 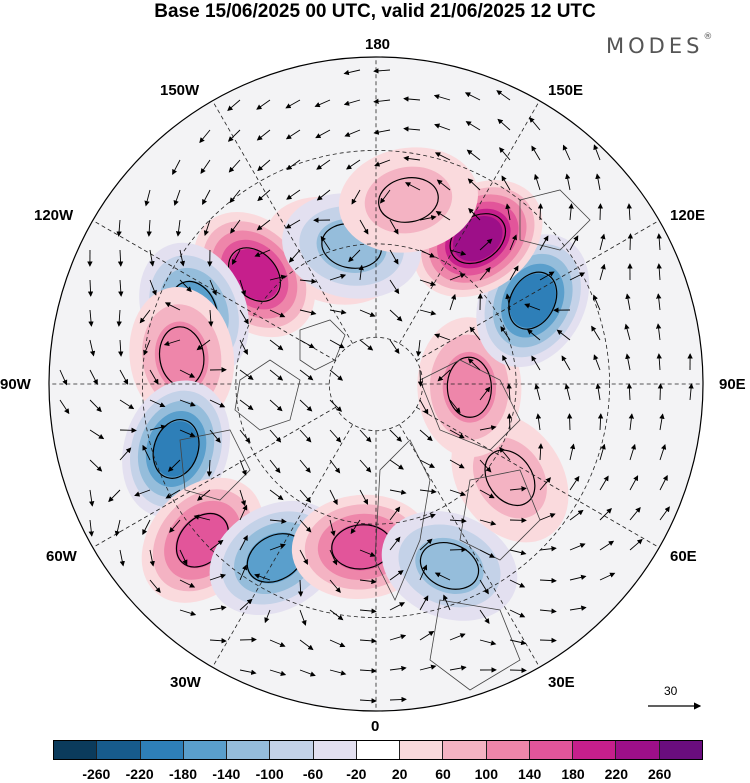 I want to click on anomaly-contour, so click(x=478, y=238).